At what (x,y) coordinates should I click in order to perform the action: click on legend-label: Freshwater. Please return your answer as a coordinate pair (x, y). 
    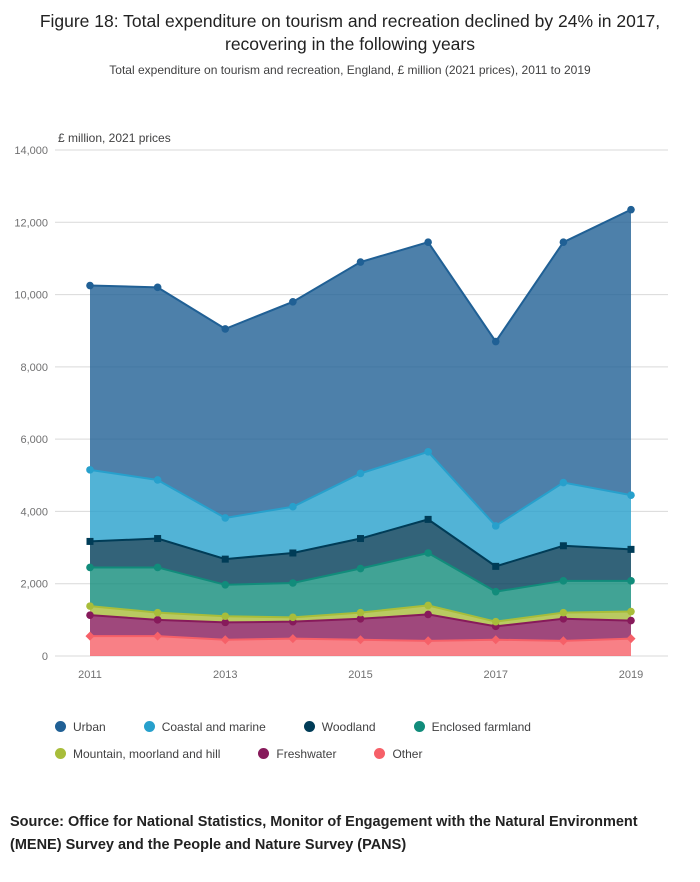
    Looking at the image, I should click on (306, 753).